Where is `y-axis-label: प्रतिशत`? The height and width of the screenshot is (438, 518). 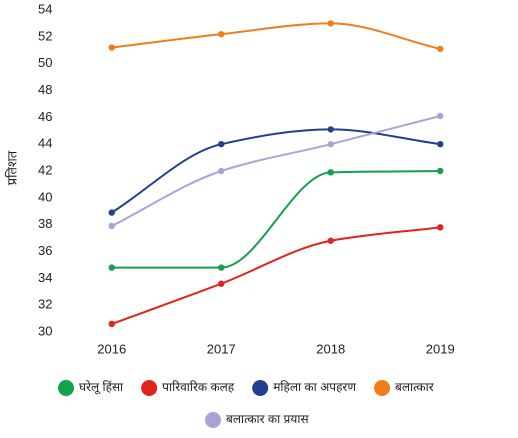
y-axis-label: प्रतिशत is located at coordinates (11, 167).